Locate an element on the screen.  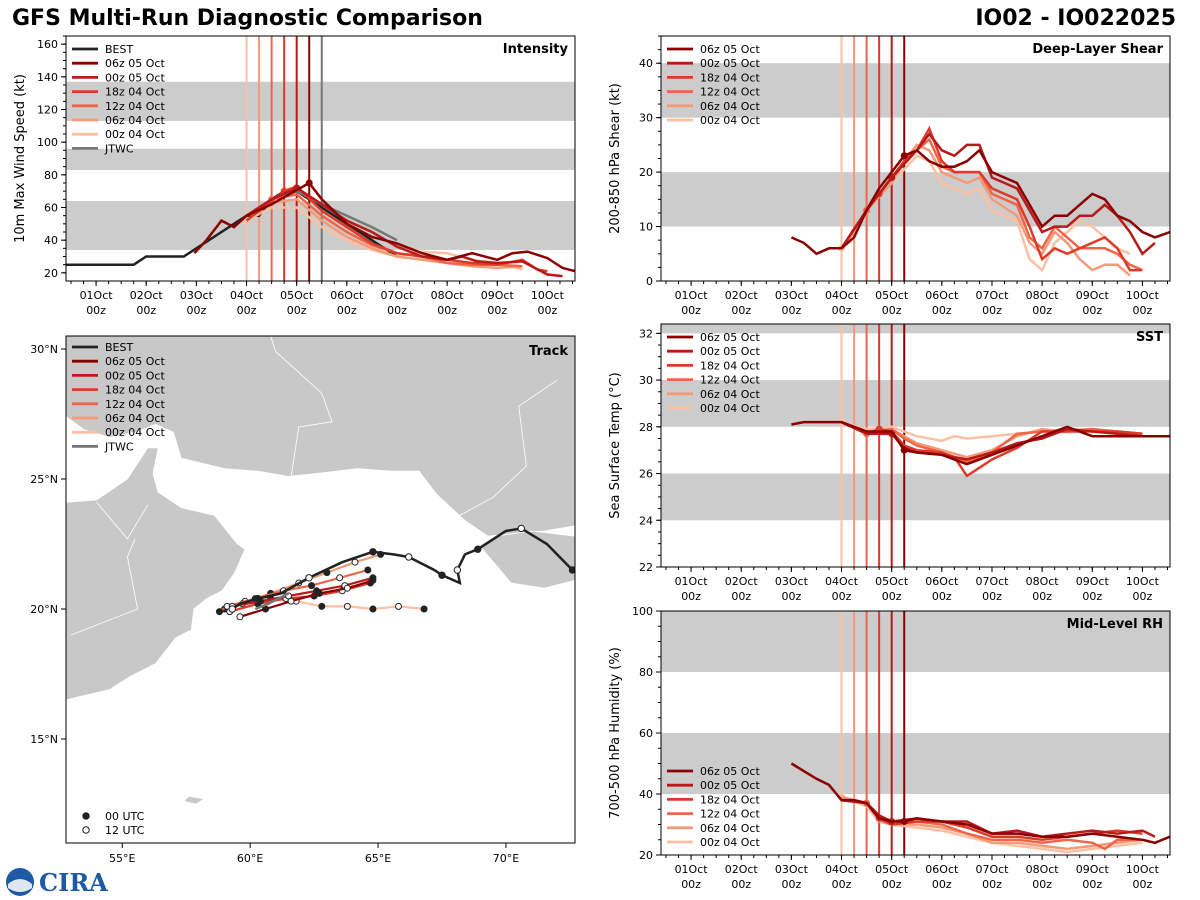
y-tick-label: 80 is located at coordinates (646, 672).